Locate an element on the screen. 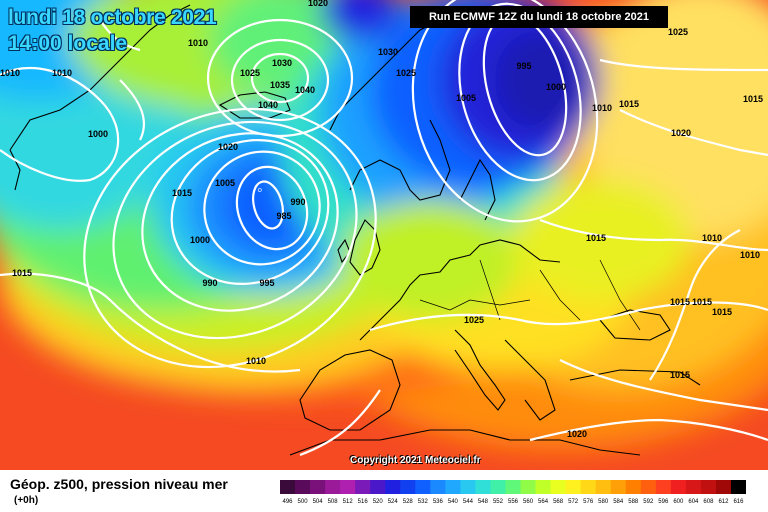  scale-tick-label: 612 is located at coordinates (723, 502).